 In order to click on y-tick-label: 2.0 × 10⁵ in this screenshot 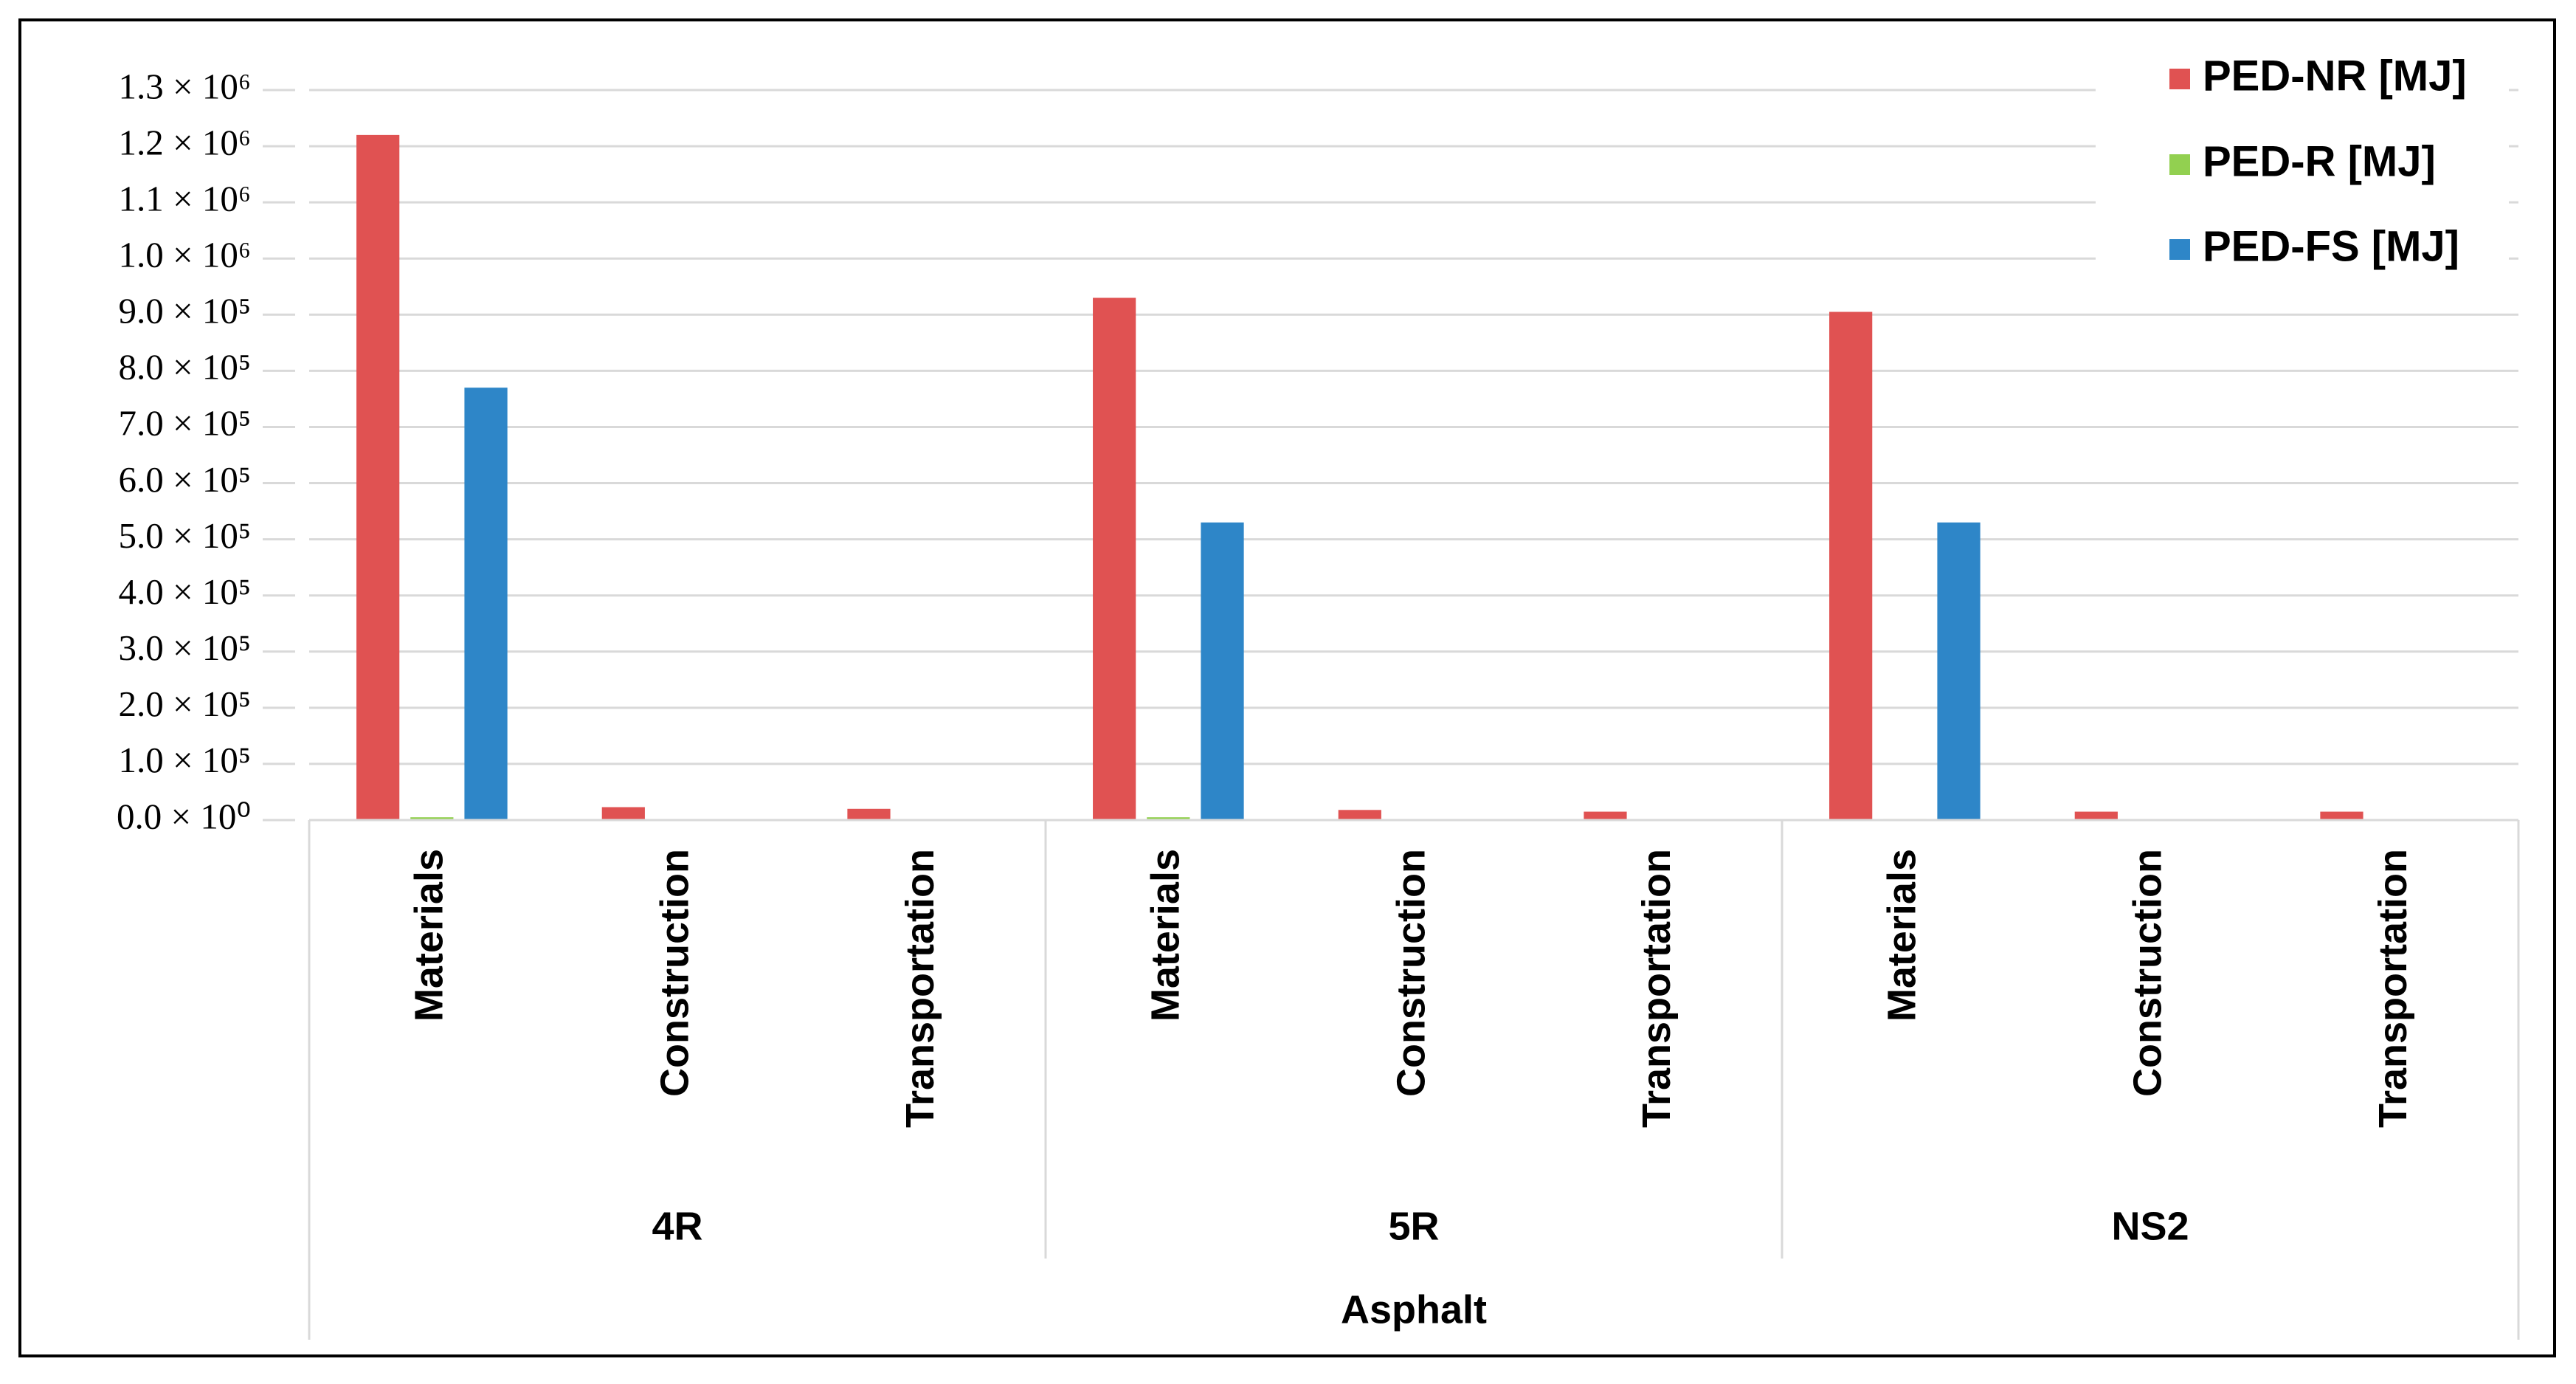, I will do `click(185, 704)`.